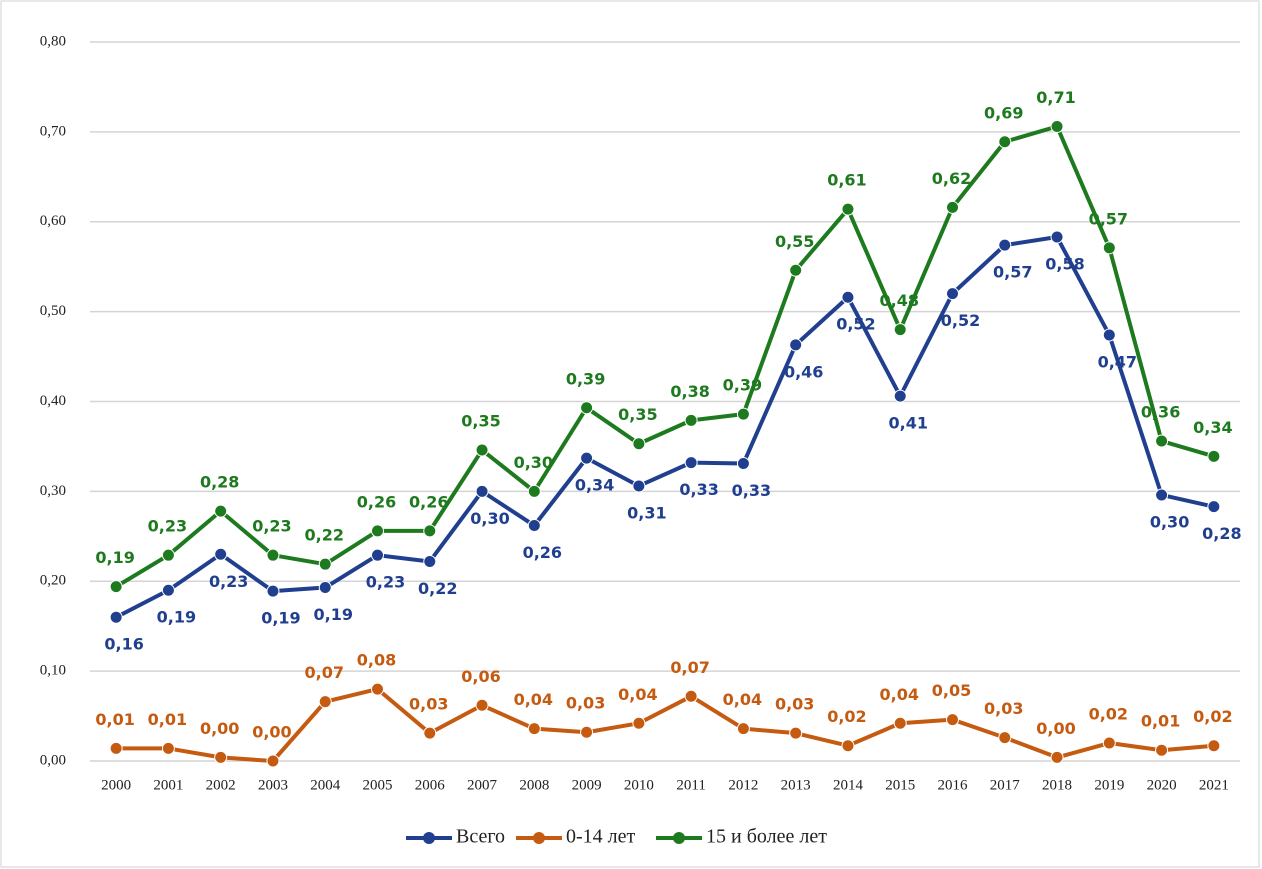  Describe the element at coordinates (325, 785) in the screenshot. I see `x-tick-label: 2004` at that location.